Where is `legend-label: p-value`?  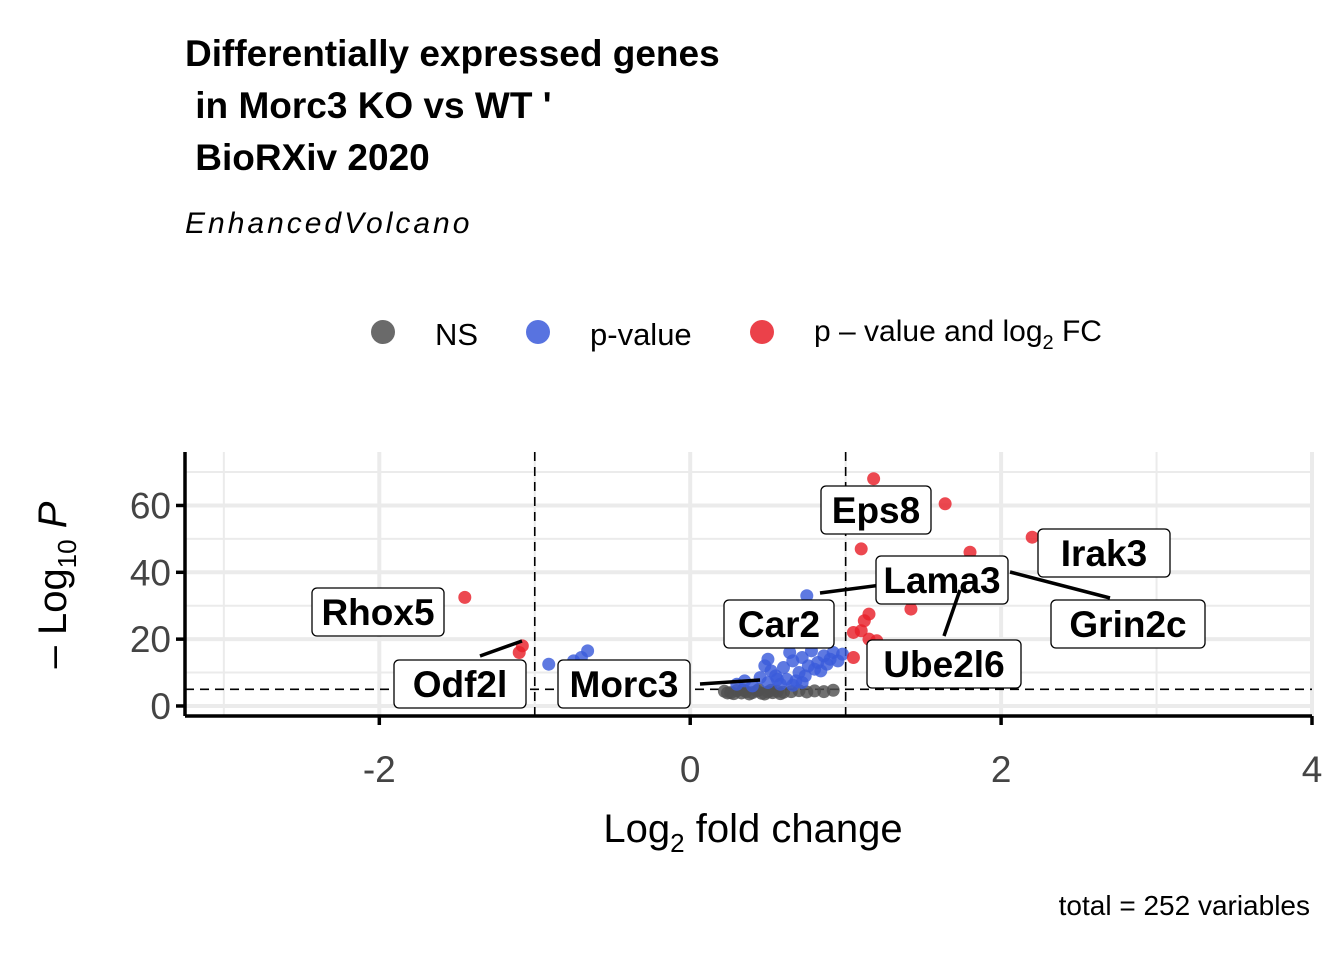 legend-label: p-value is located at coordinates (641, 334).